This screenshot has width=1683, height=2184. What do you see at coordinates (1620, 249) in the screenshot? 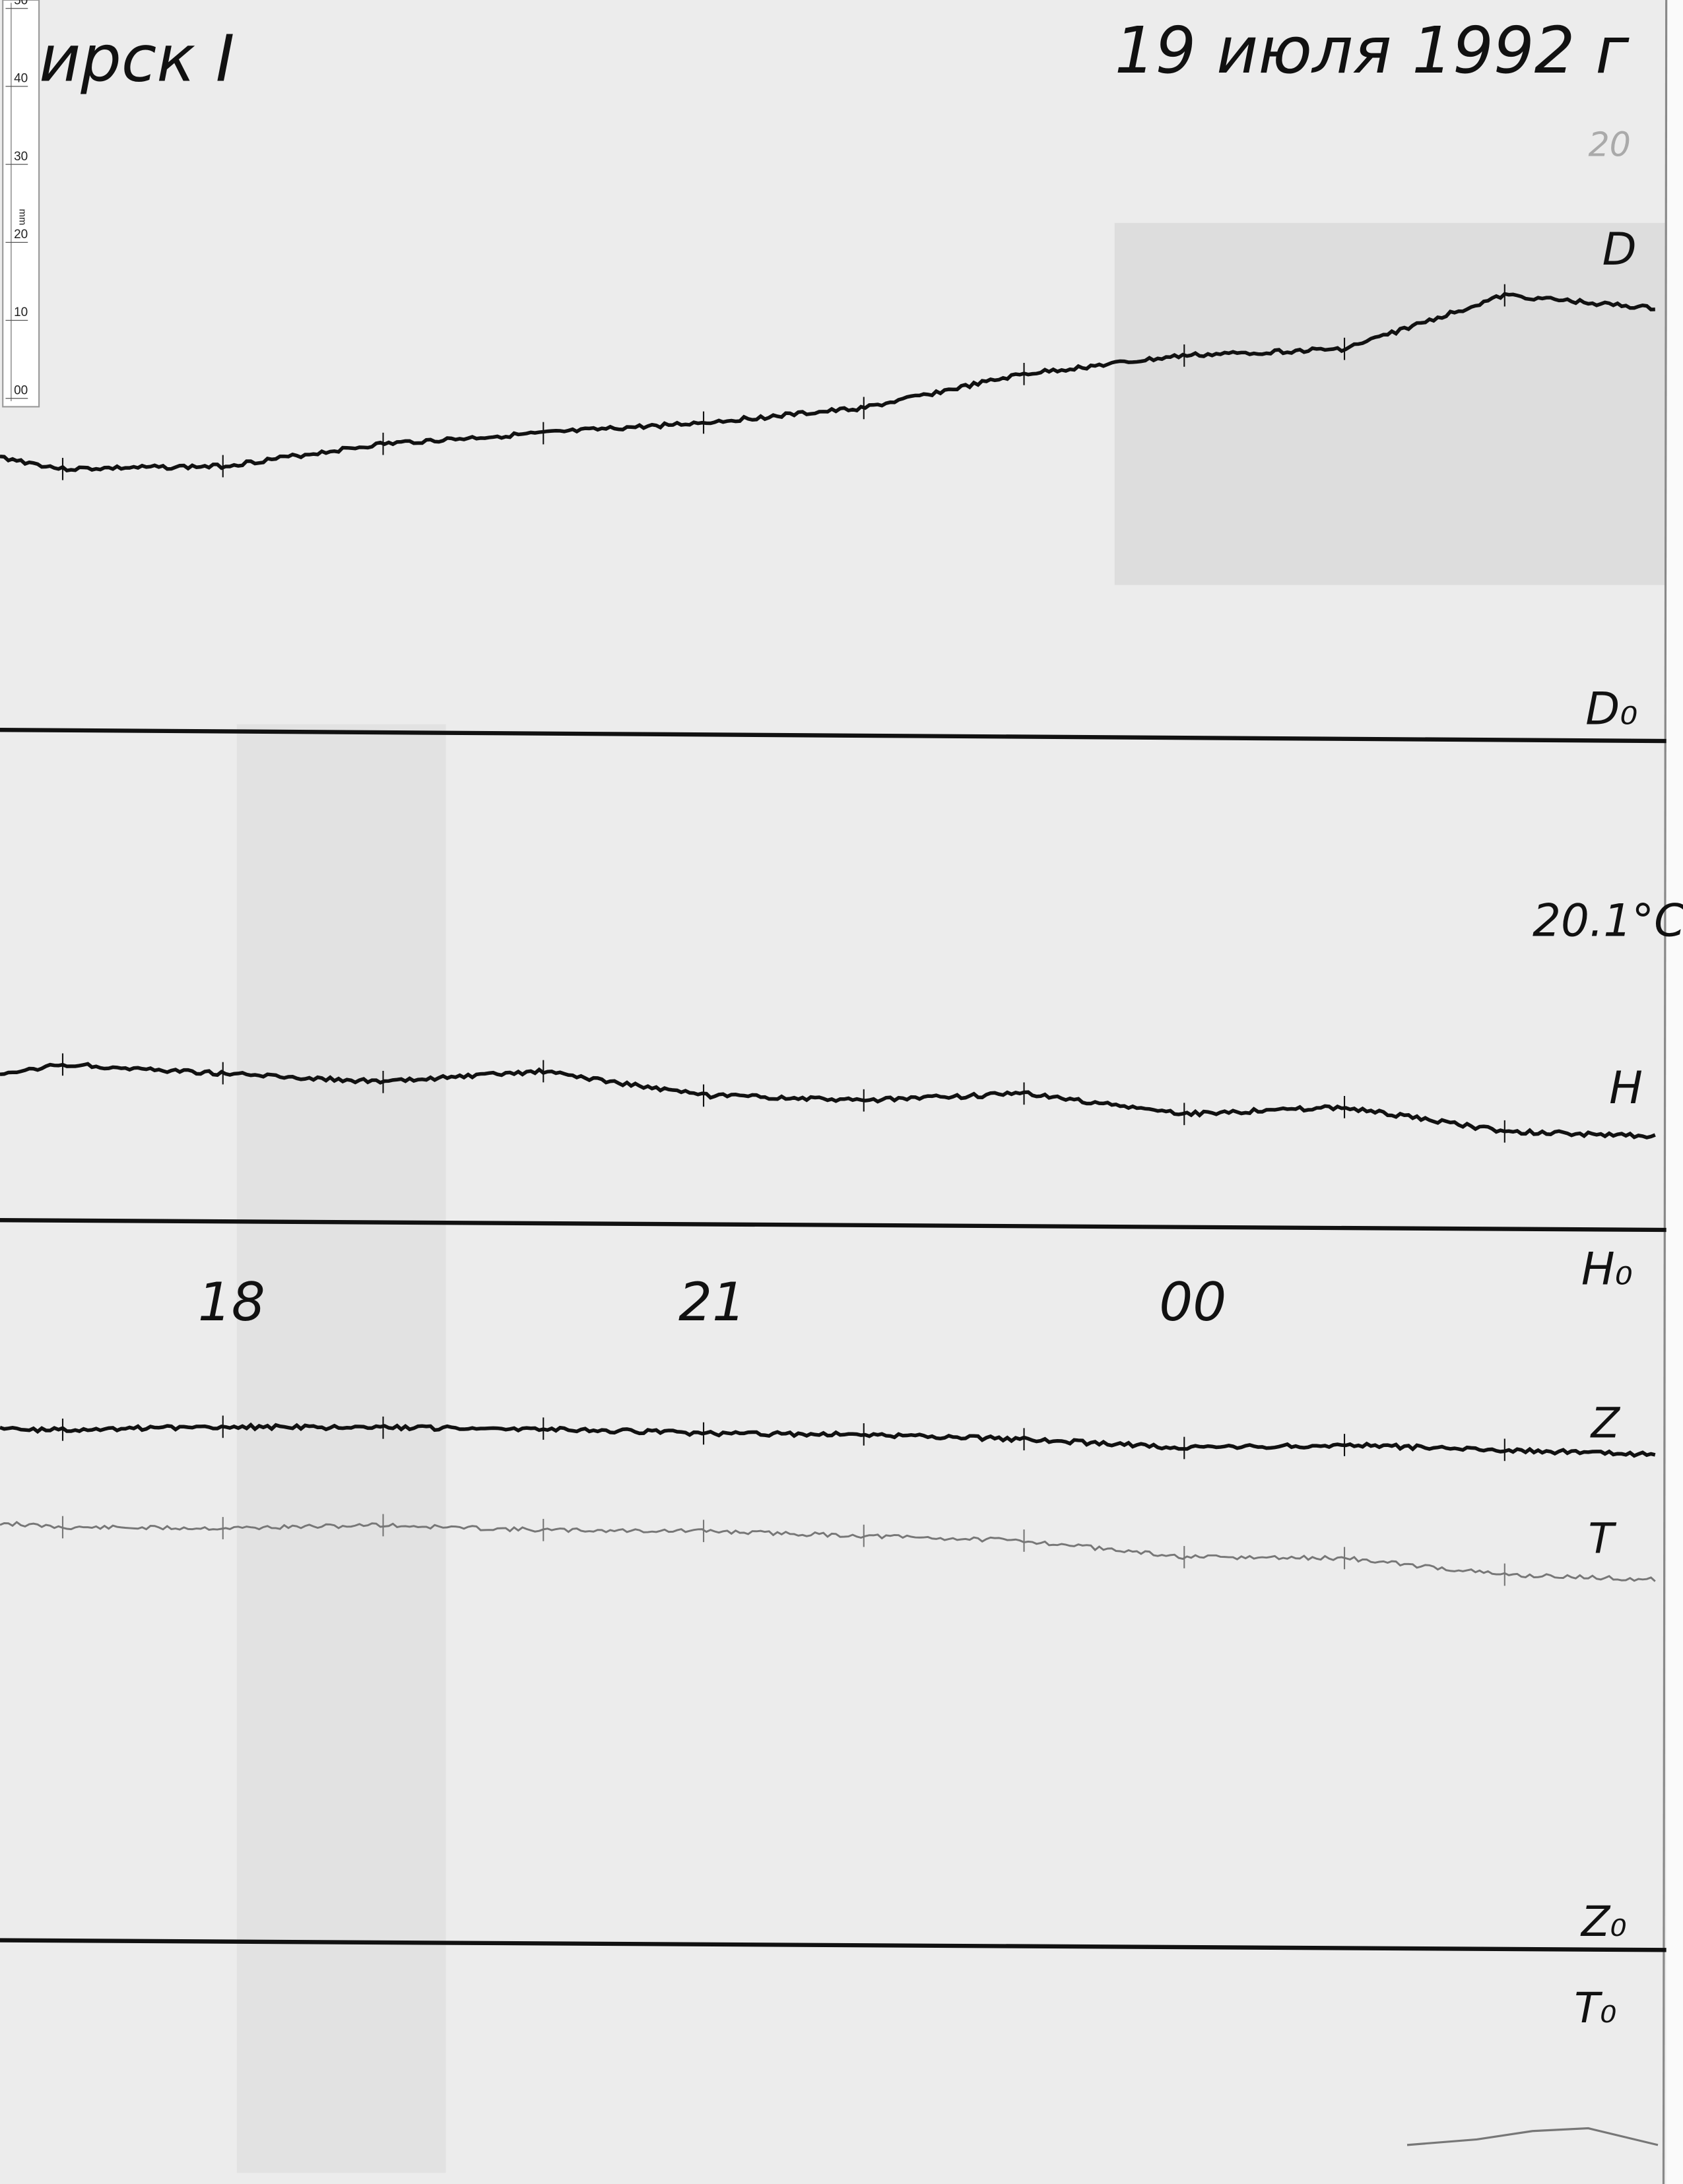
I see `label-D: D` at bounding box center [1620, 249].